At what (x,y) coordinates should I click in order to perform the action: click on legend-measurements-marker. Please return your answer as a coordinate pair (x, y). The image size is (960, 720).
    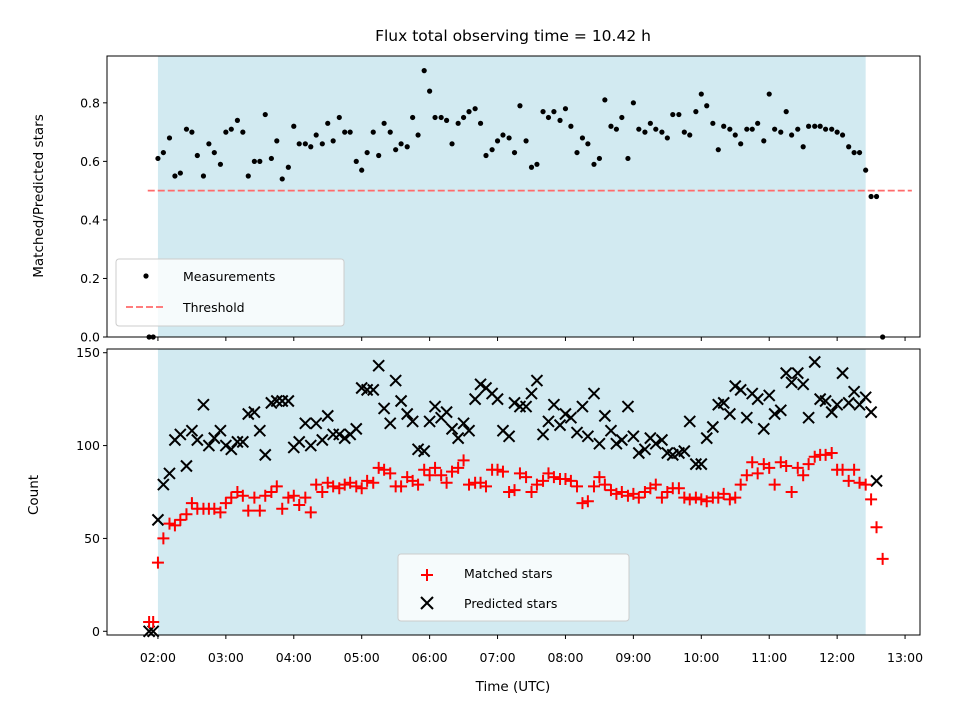
    Looking at the image, I should click on (146, 276).